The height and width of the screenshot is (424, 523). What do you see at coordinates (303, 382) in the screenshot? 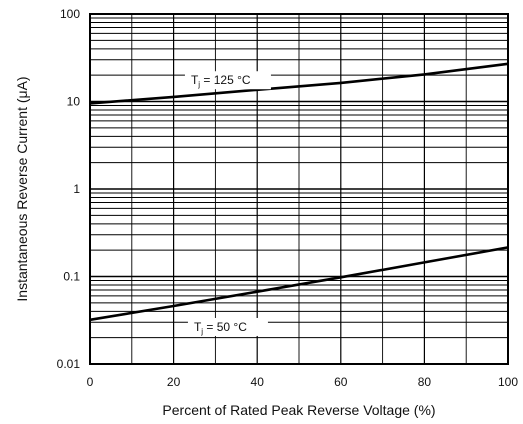
I see `x-tick-labels: 0 20 40 60 80 100` at bounding box center [303, 382].